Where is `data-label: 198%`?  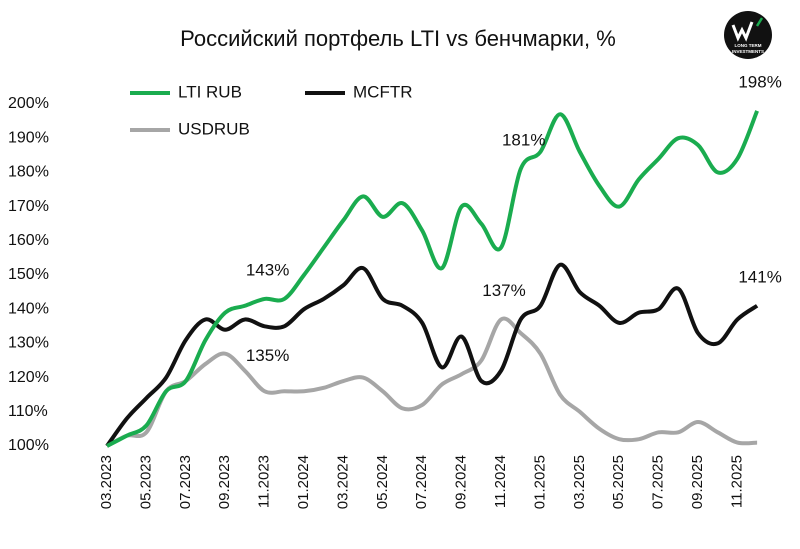 data-label: 198% is located at coordinates (759, 81).